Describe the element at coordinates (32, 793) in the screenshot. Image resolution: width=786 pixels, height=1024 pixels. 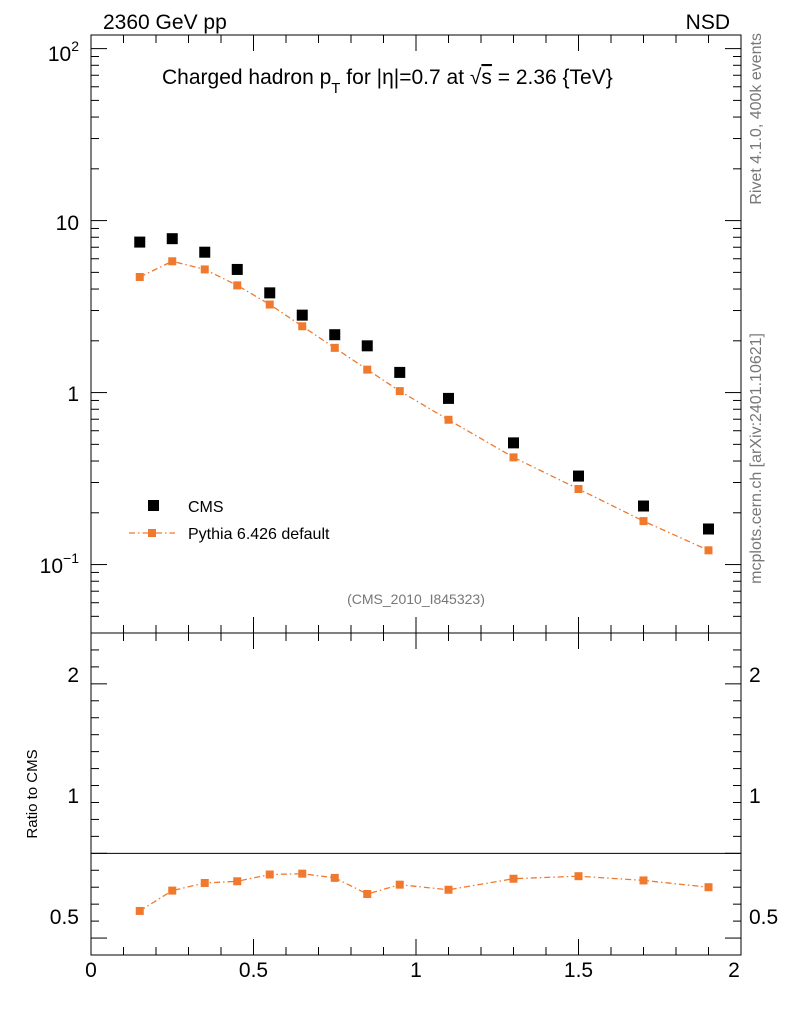
I see `ratio-y-axis-label: Ratio to CMS` at that location.